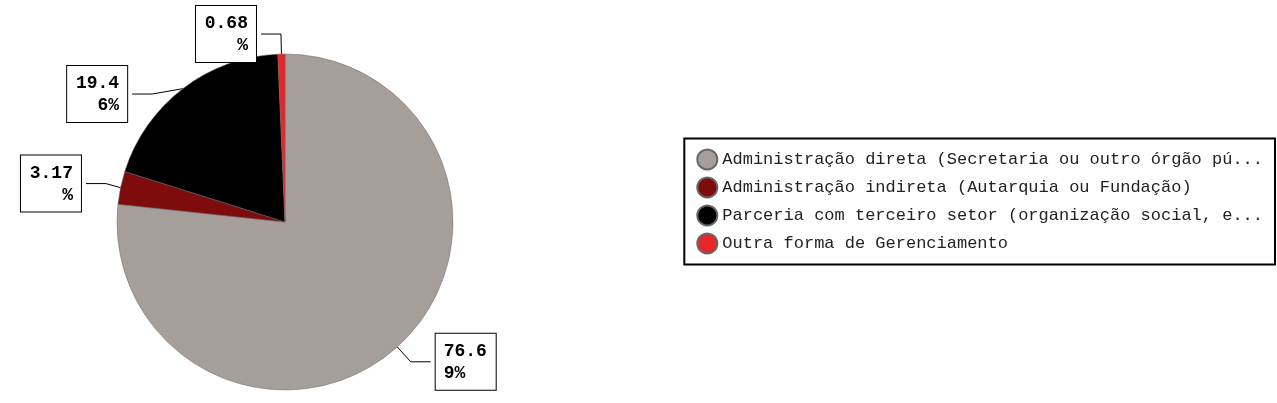 The height and width of the screenshot is (403, 1277). What do you see at coordinates (865, 243) in the screenshot?
I see `legend-label: Outra forma de Gerenciamento` at bounding box center [865, 243].